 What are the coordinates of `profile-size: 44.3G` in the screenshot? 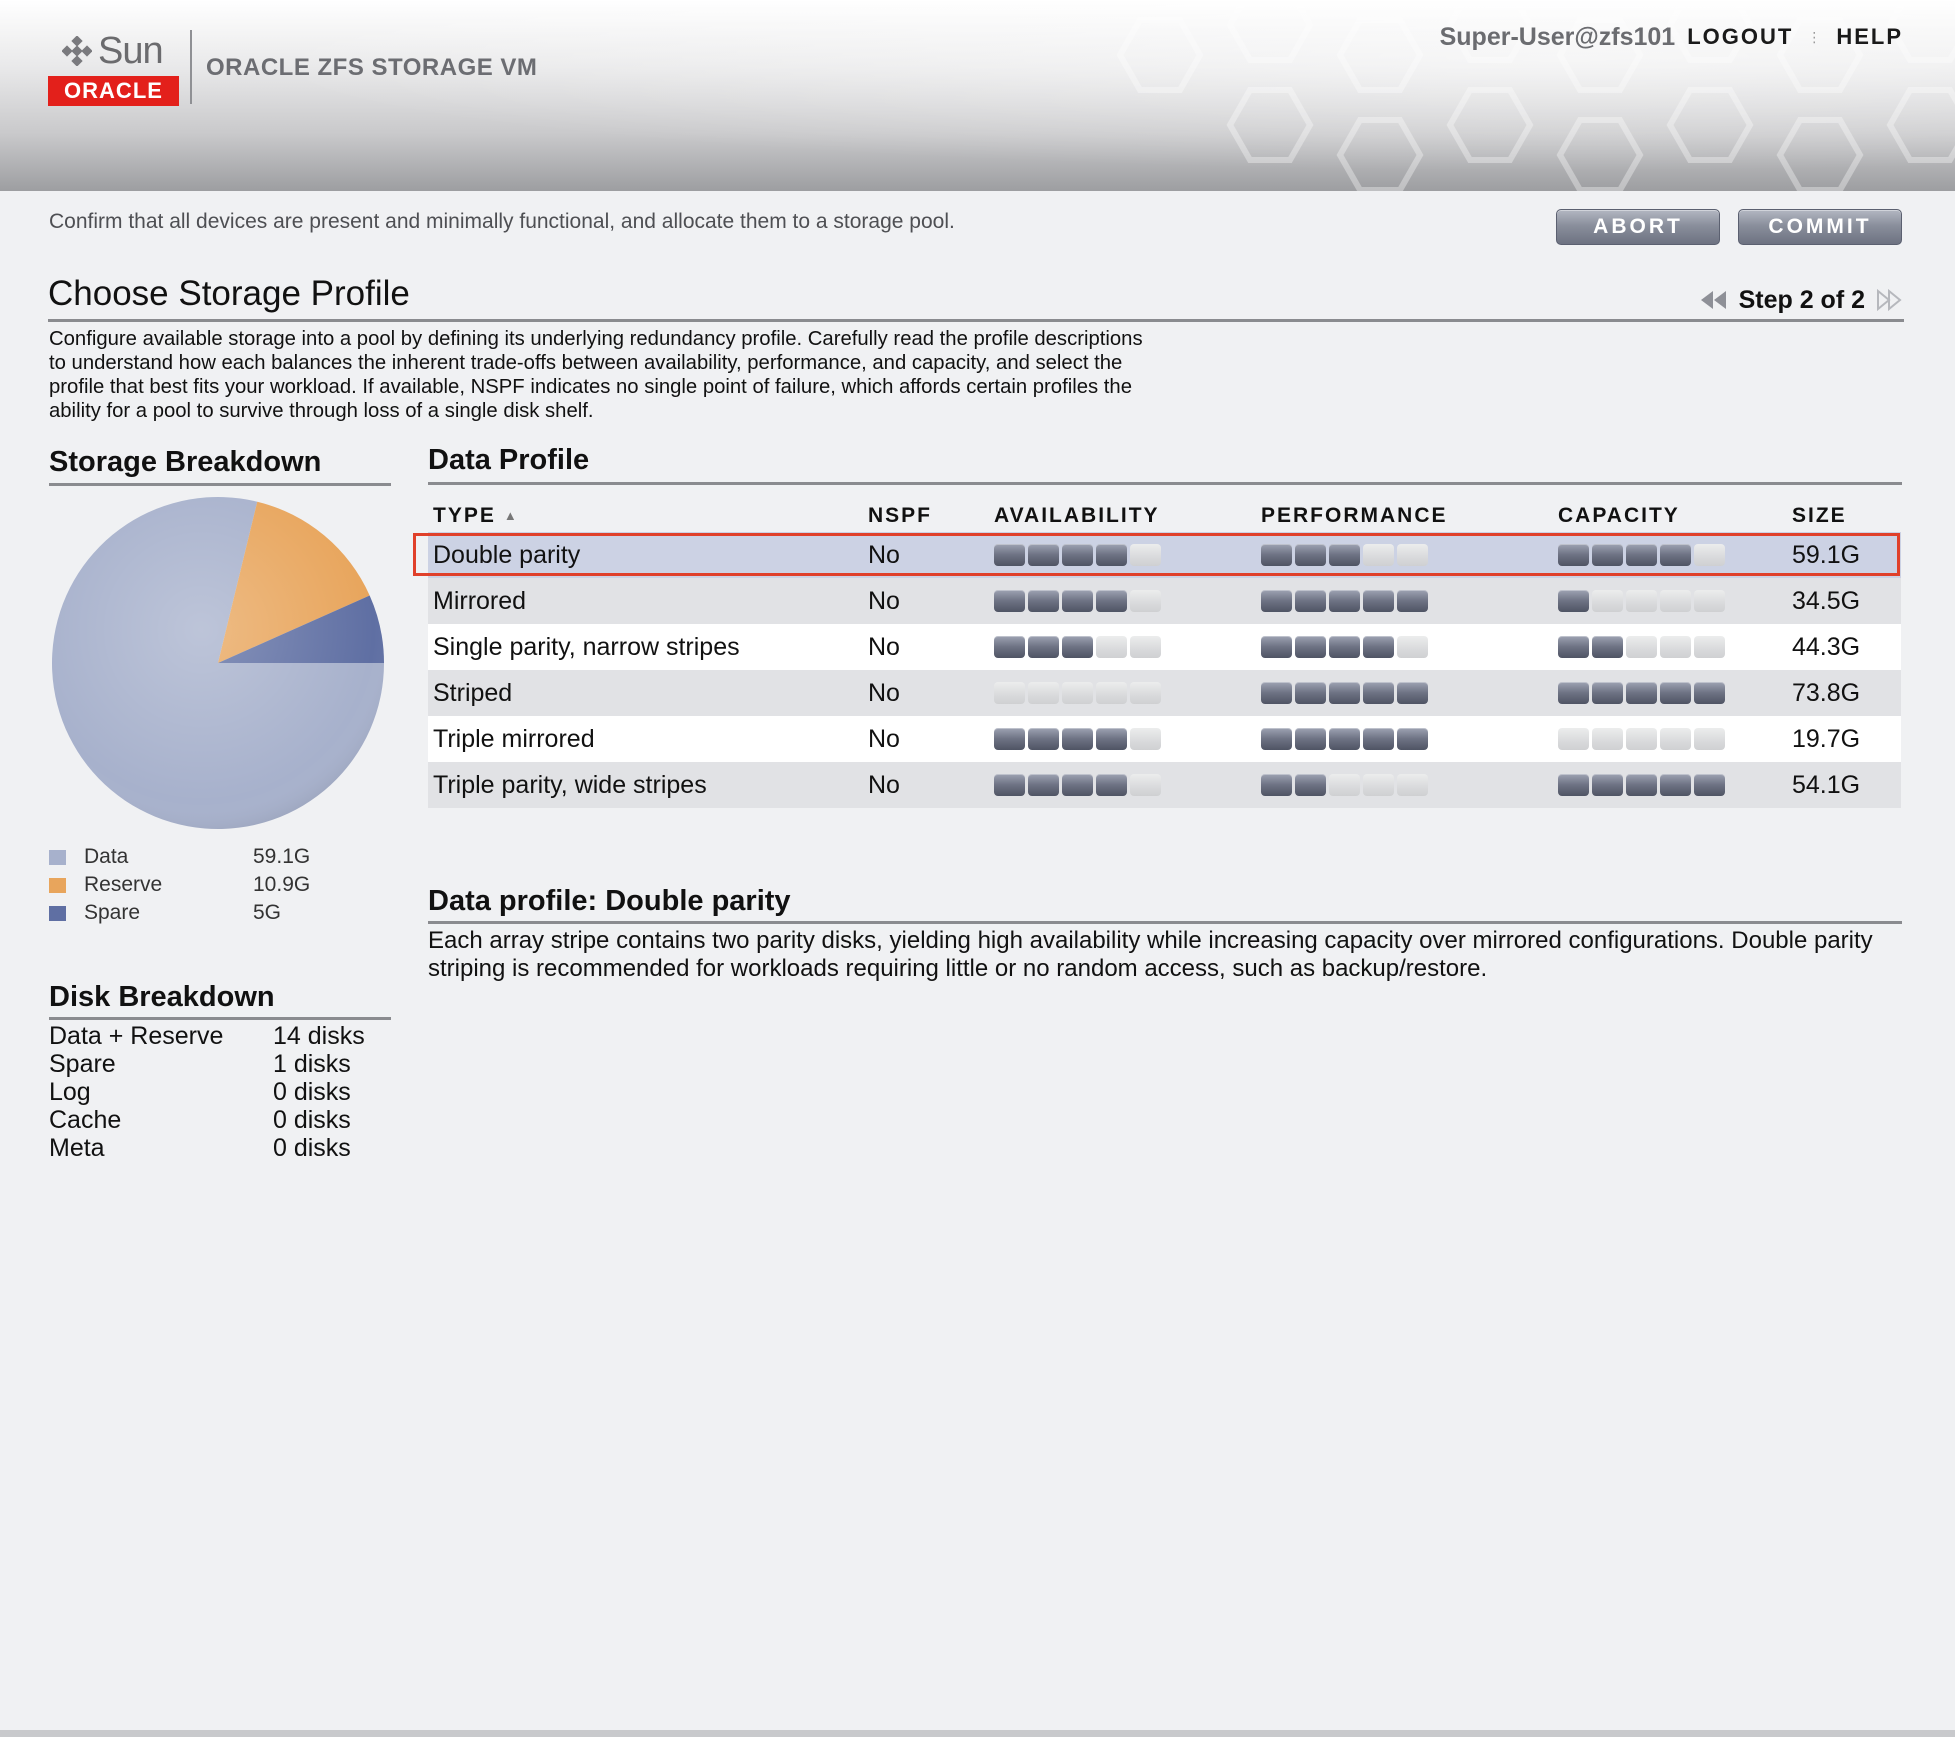 It's located at (1826, 647).